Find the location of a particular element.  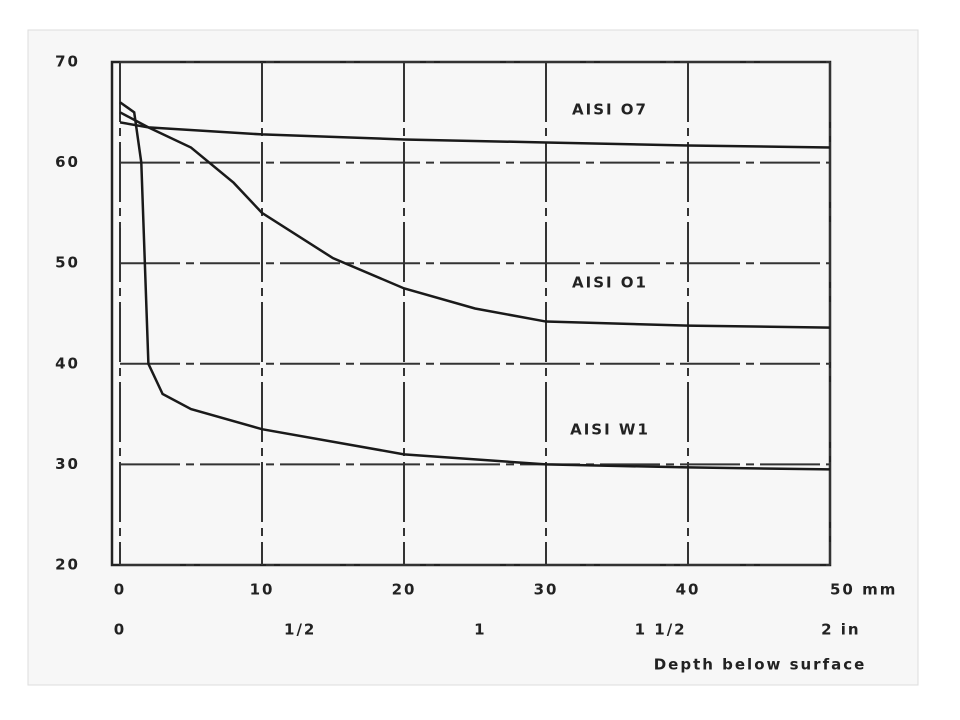

x-tick-label: 50 mm is located at coordinates (863, 590).